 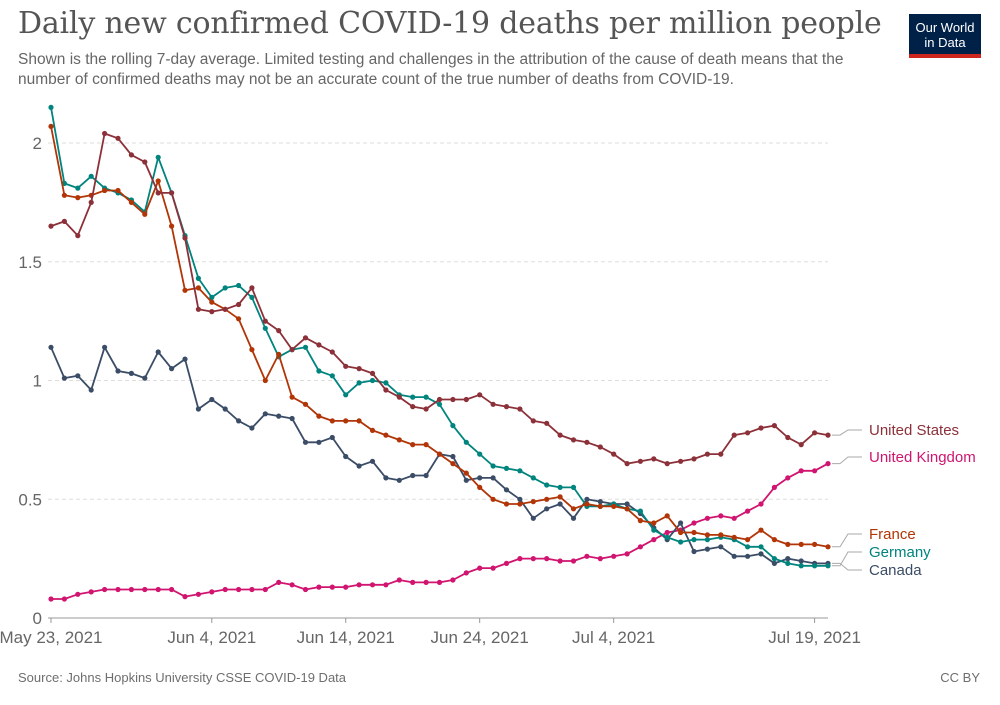 What do you see at coordinates (945, 36) in the screenshot?
I see `owid-logo: Our World in Data` at bounding box center [945, 36].